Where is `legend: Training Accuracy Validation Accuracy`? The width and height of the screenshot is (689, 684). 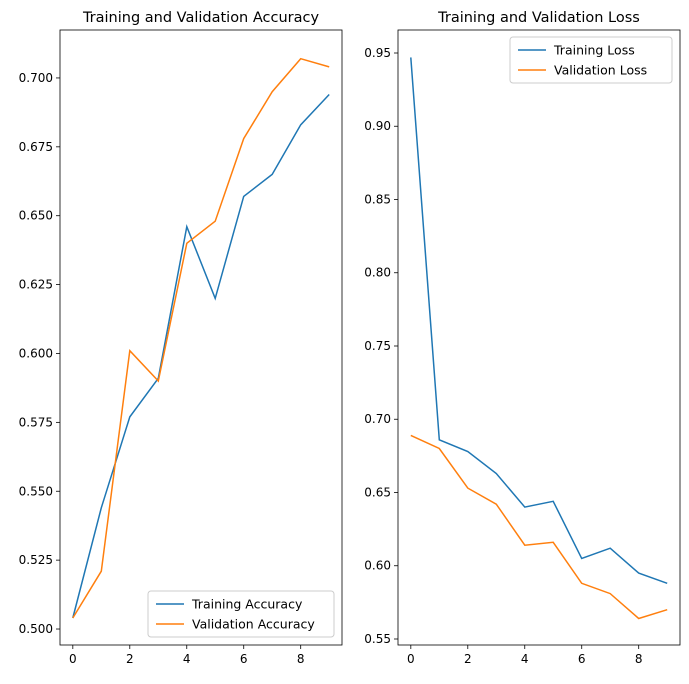 legend: Training Accuracy Validation Accuracy is located at coordinates (241, 614).